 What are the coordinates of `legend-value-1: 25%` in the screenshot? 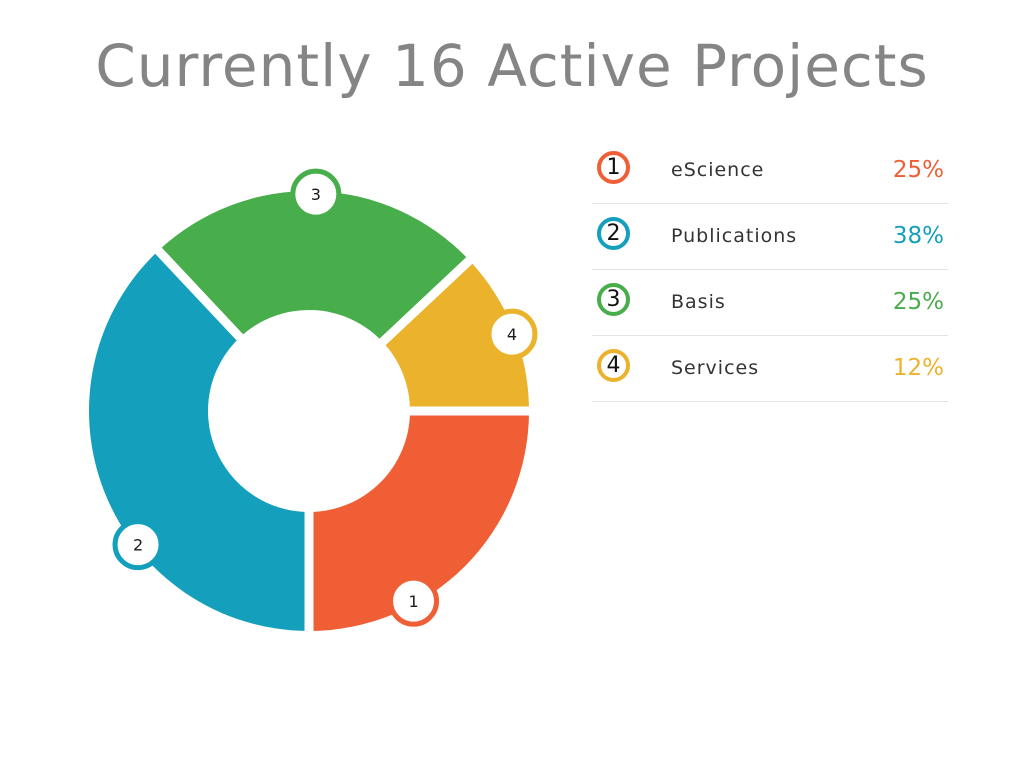 It's located at (918, 170).